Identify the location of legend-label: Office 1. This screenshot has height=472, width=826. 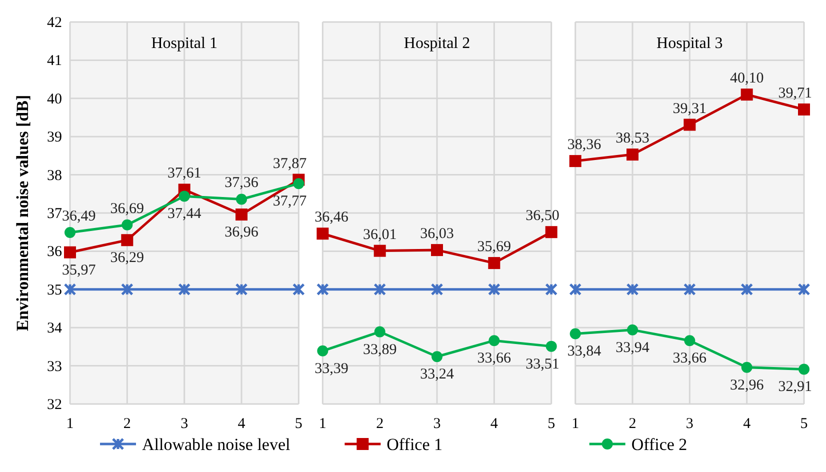
(414, 444).